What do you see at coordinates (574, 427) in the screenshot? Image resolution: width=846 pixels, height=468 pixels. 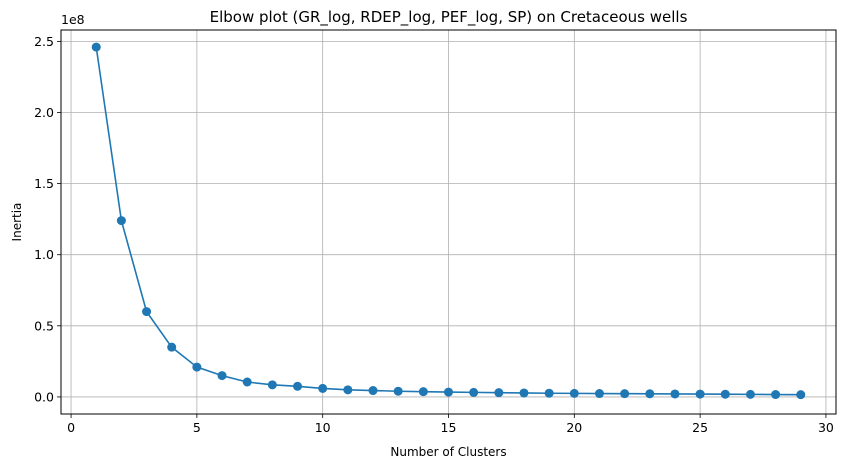 I see `x-tick-label: 20` at bounding box center [574, 427].